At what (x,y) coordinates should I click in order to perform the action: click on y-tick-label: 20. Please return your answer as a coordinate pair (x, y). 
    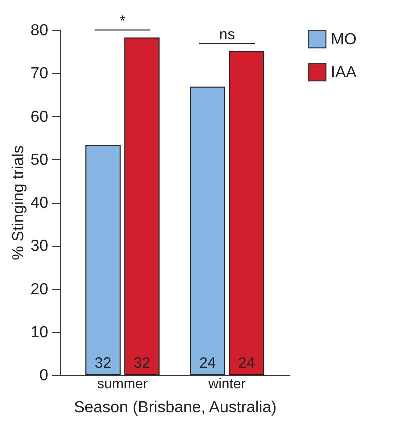
    Looking at the image, I should click on (39, 289).